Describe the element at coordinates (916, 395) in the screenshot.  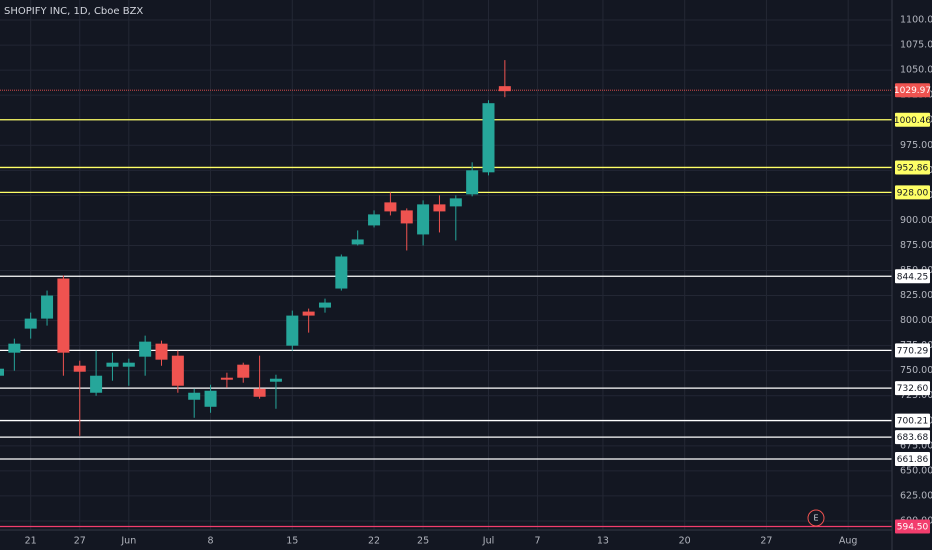
I see `y-tick-label: 725.00` at that location.